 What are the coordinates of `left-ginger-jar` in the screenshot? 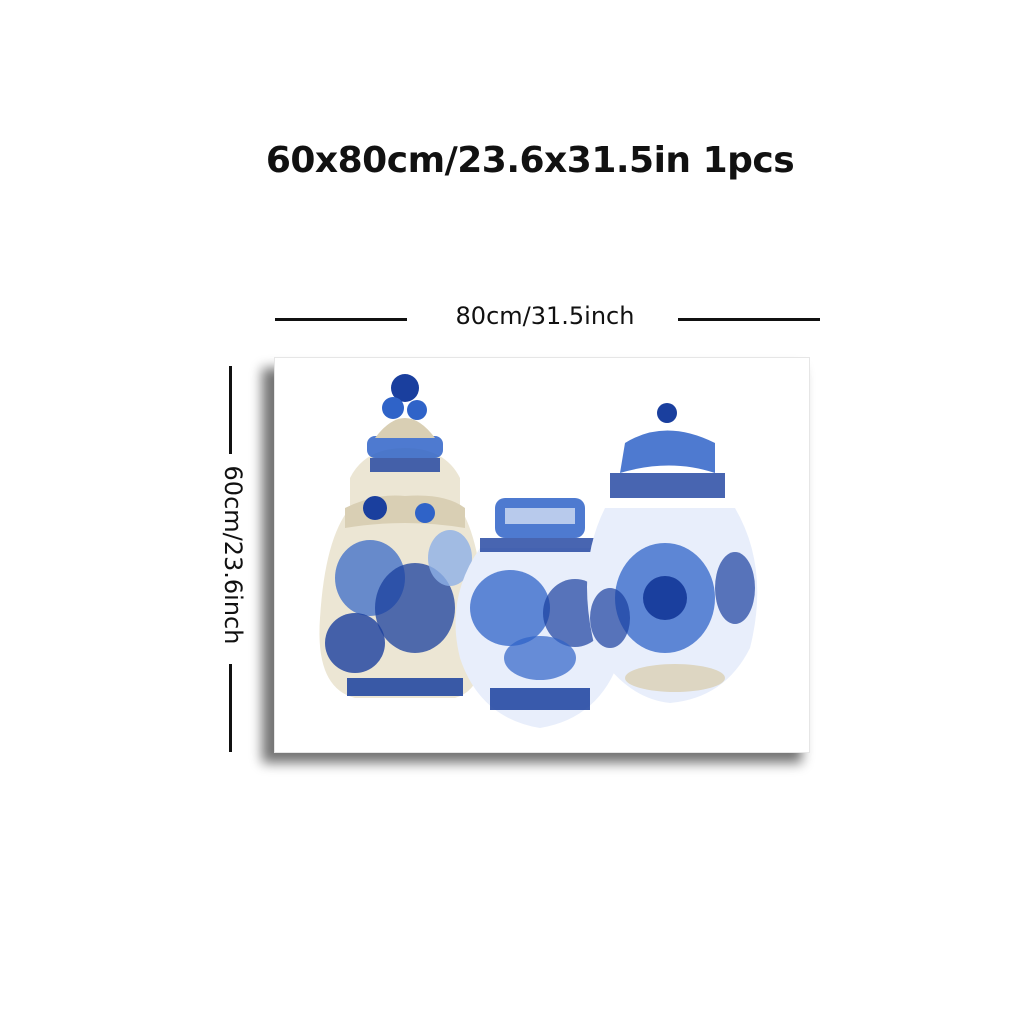 It's located at (402, 536).